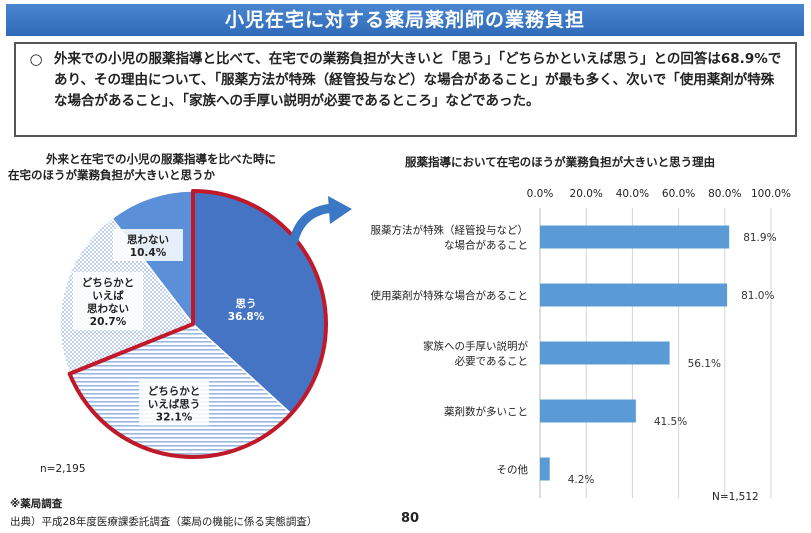 Image resolution: width=811 pixels, height=533 pixels. I want to click on category-label: 家族への手厚い説明が, so click(475, 346).